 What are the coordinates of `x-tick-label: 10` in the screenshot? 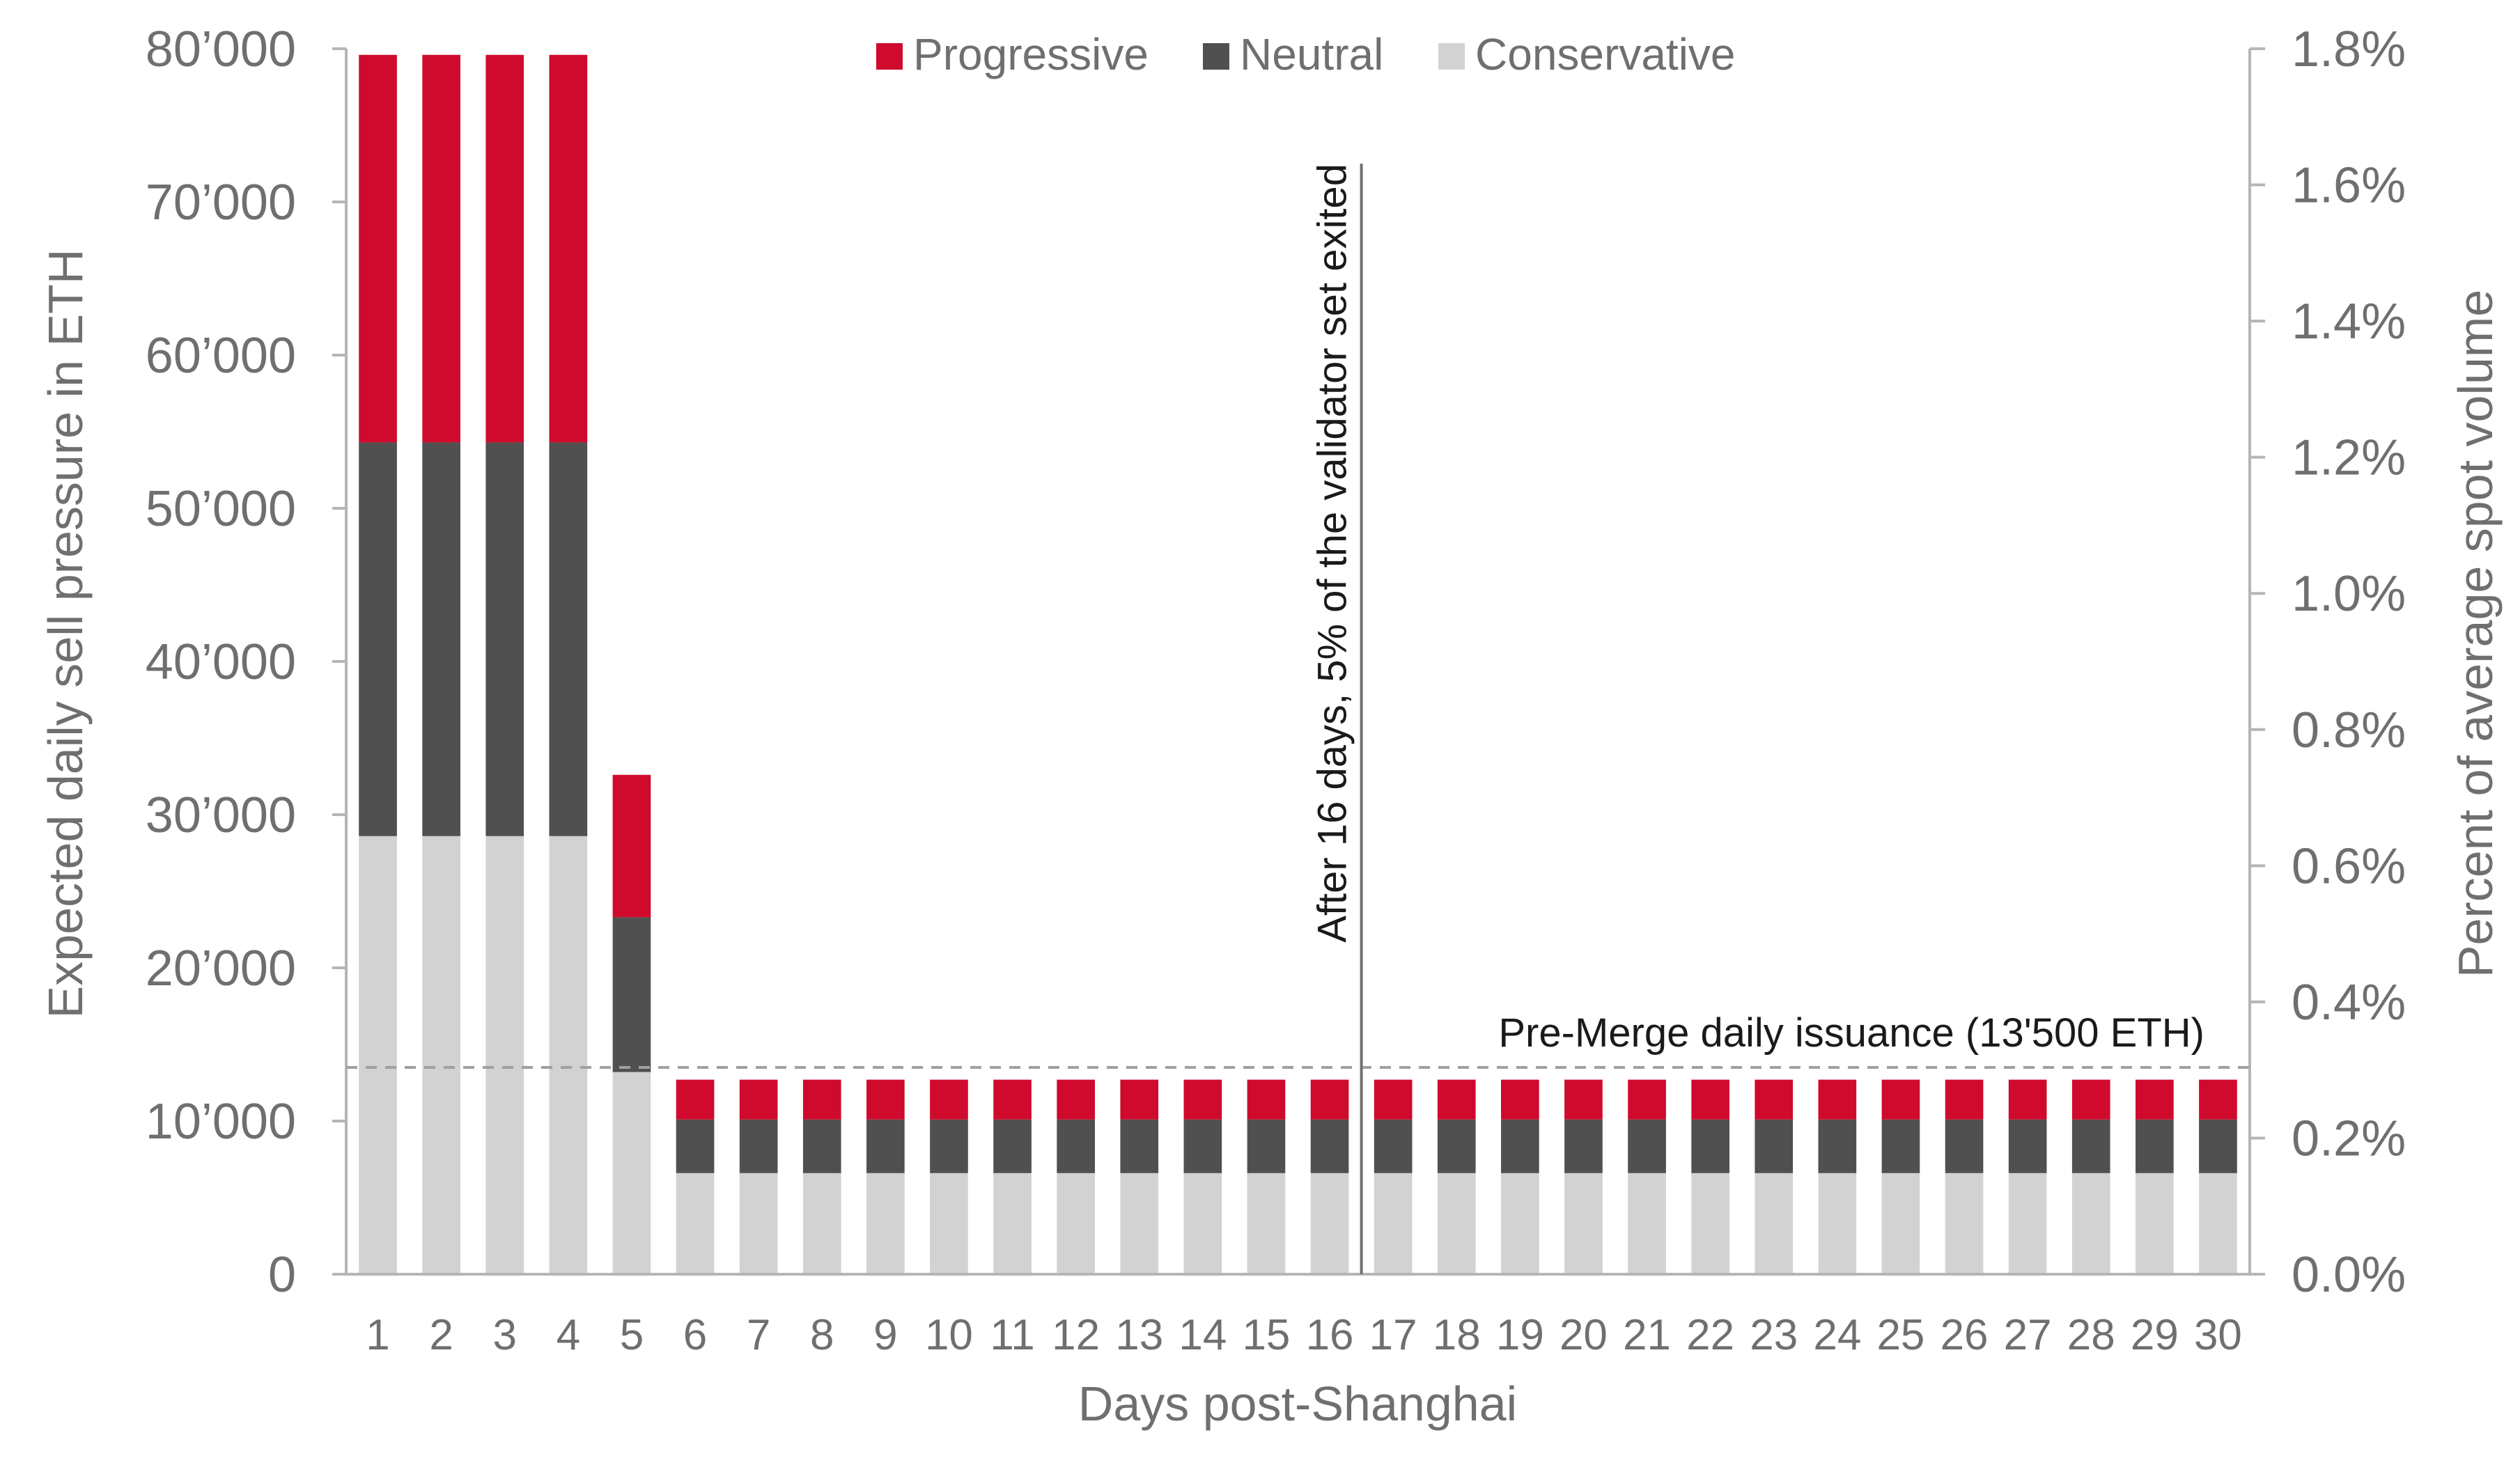 It's located at (949, 1335).